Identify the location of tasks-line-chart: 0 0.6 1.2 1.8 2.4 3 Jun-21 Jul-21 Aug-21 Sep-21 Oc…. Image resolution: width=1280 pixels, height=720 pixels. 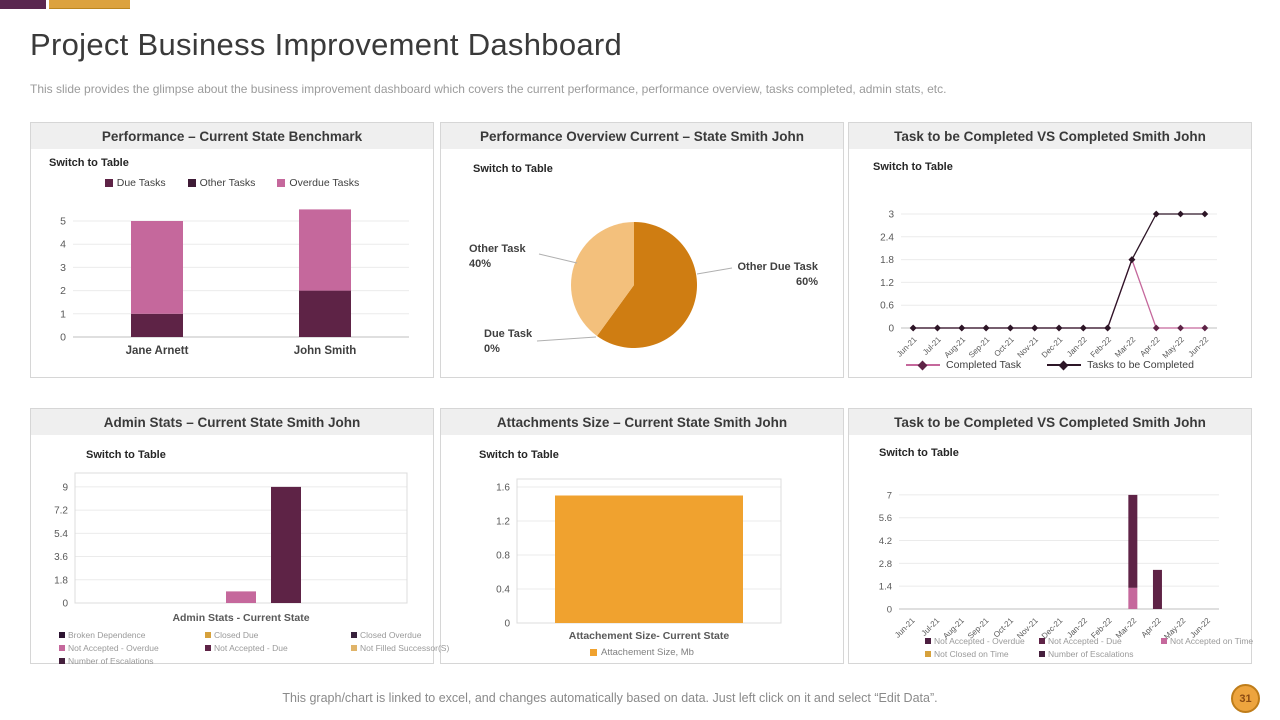
(1050, 250).